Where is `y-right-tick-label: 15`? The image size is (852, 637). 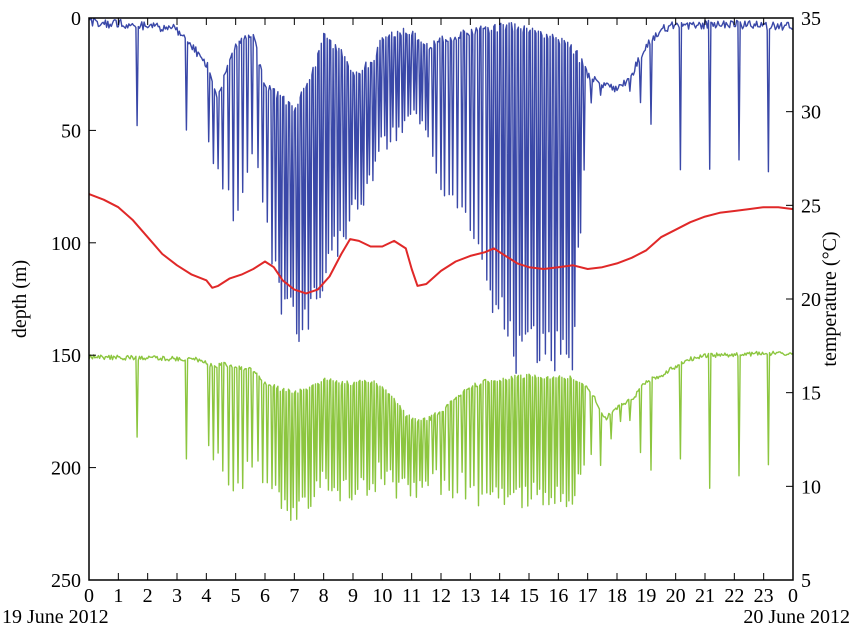
y-right-tick-label: 15 is located at coordinates (811, 394).